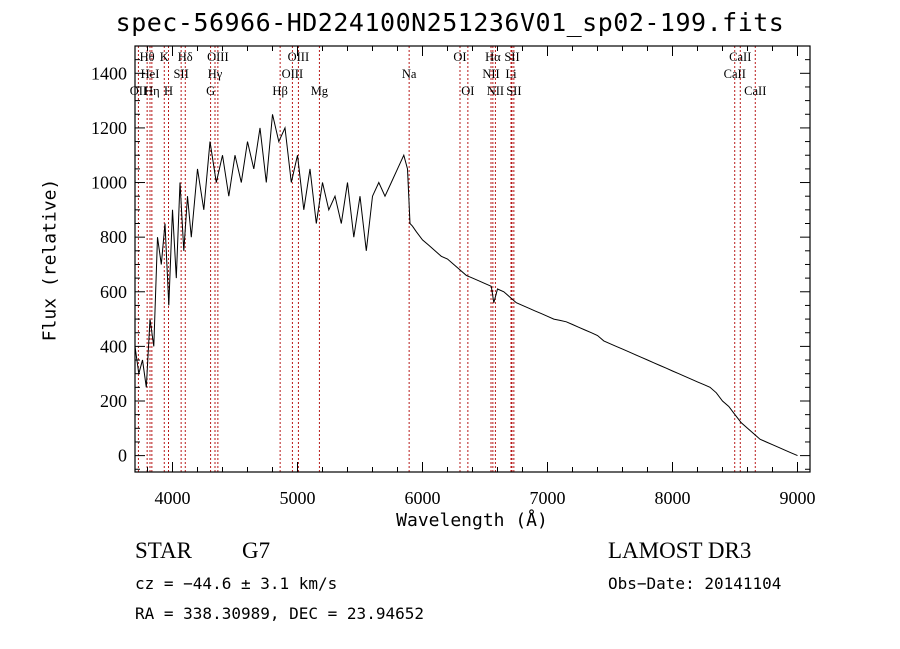 The width and height of the screenshot is (900, 649). Describe the element at coordinates (50, 260) in the screenshot. I see `y-axis-label: Flux (relative)` at that location.